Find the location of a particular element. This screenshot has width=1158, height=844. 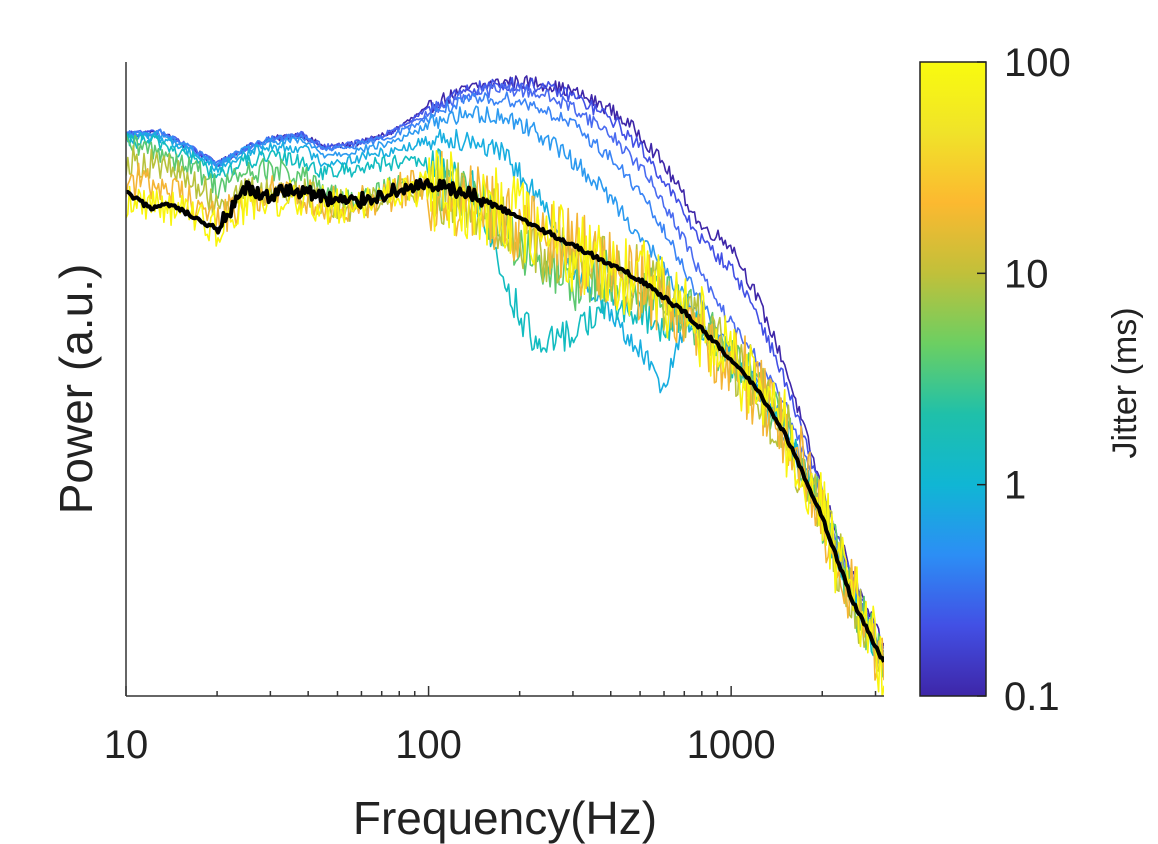

x-tick-label: 100 is located at coordinates (428, 745).